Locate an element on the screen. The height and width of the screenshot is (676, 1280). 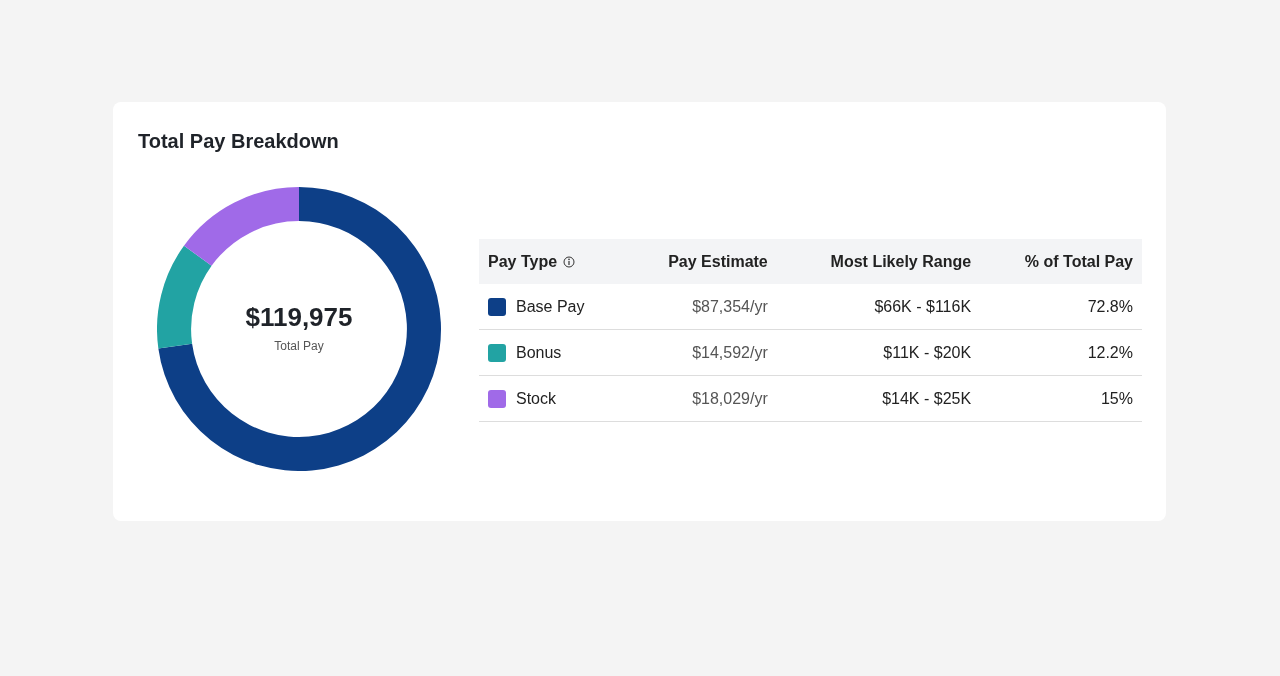
legend-label: Bonus is located at coordinates (539, 352).